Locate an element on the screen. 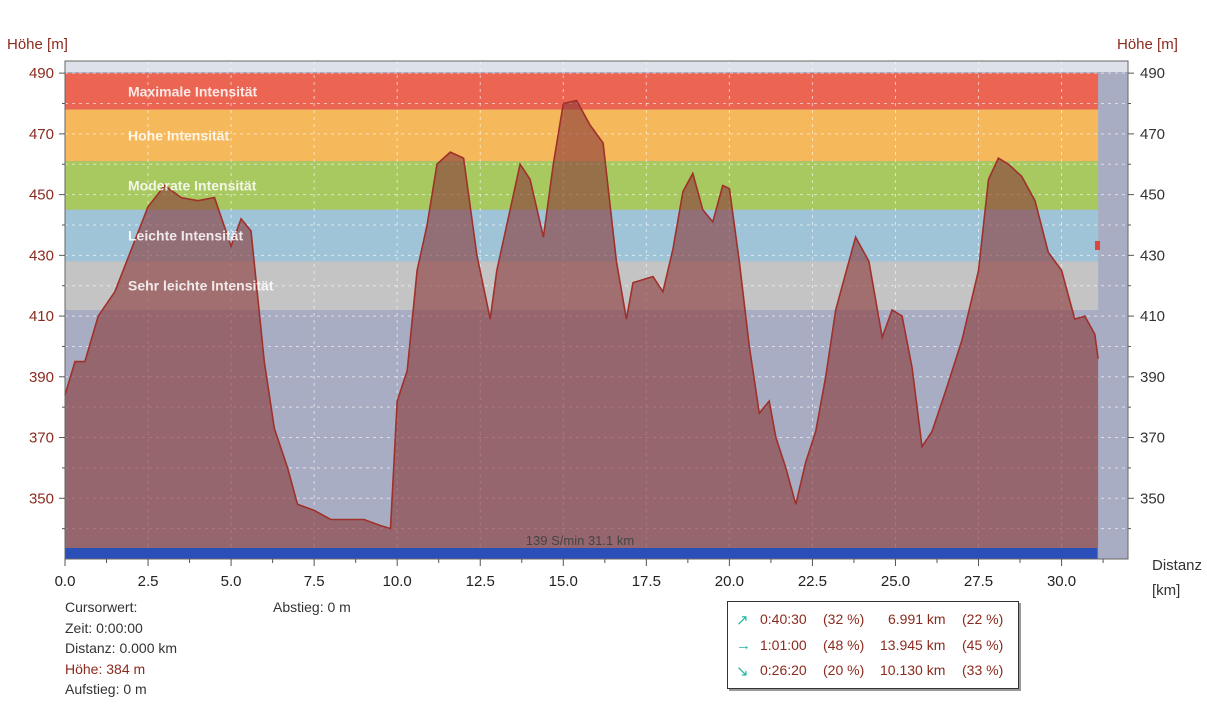  summary-distance-pct: (22 %) is located at coordinates (983, 619).